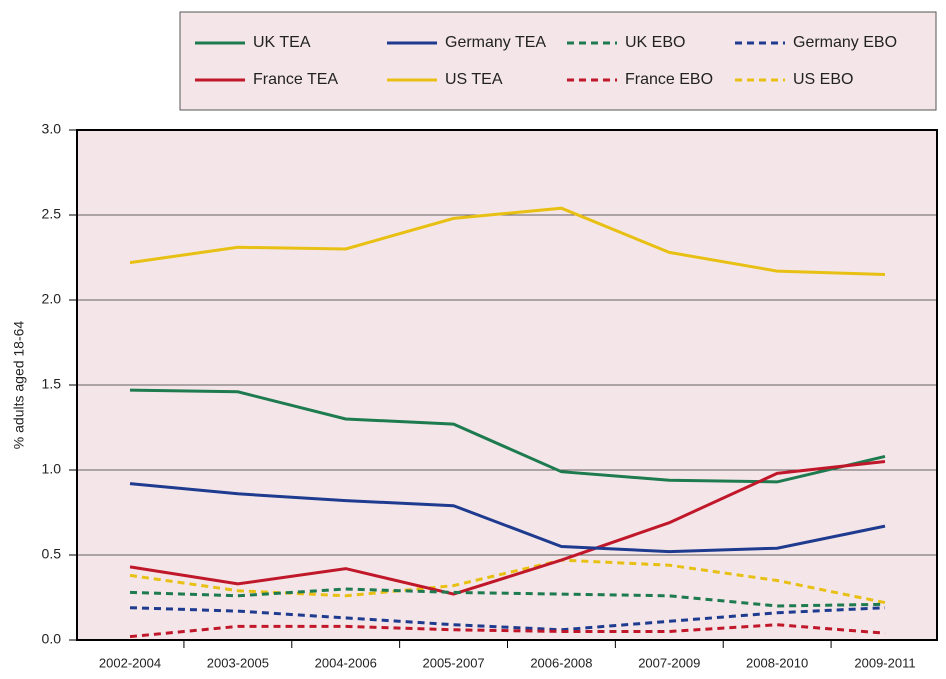 The height and width of the screenshot is (679, 946). Describe the element at coordinates (238, 662) in the screenshot. I see `x-tick-label: 2003-2005` at that location.